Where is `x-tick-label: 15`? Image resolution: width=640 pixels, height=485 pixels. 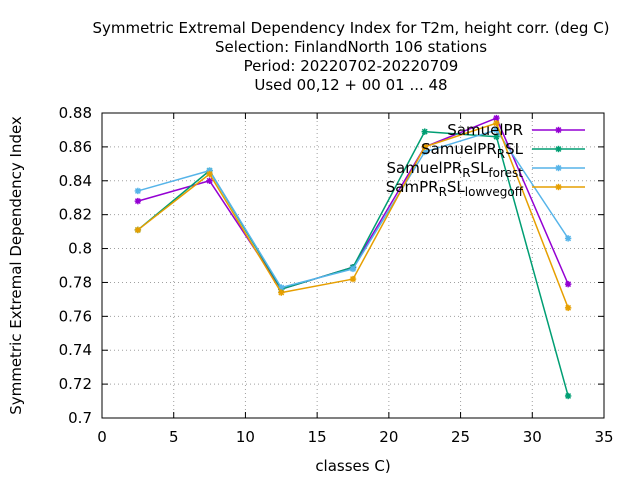 x-tick-label: 15 is located at coordinates (317, 437).